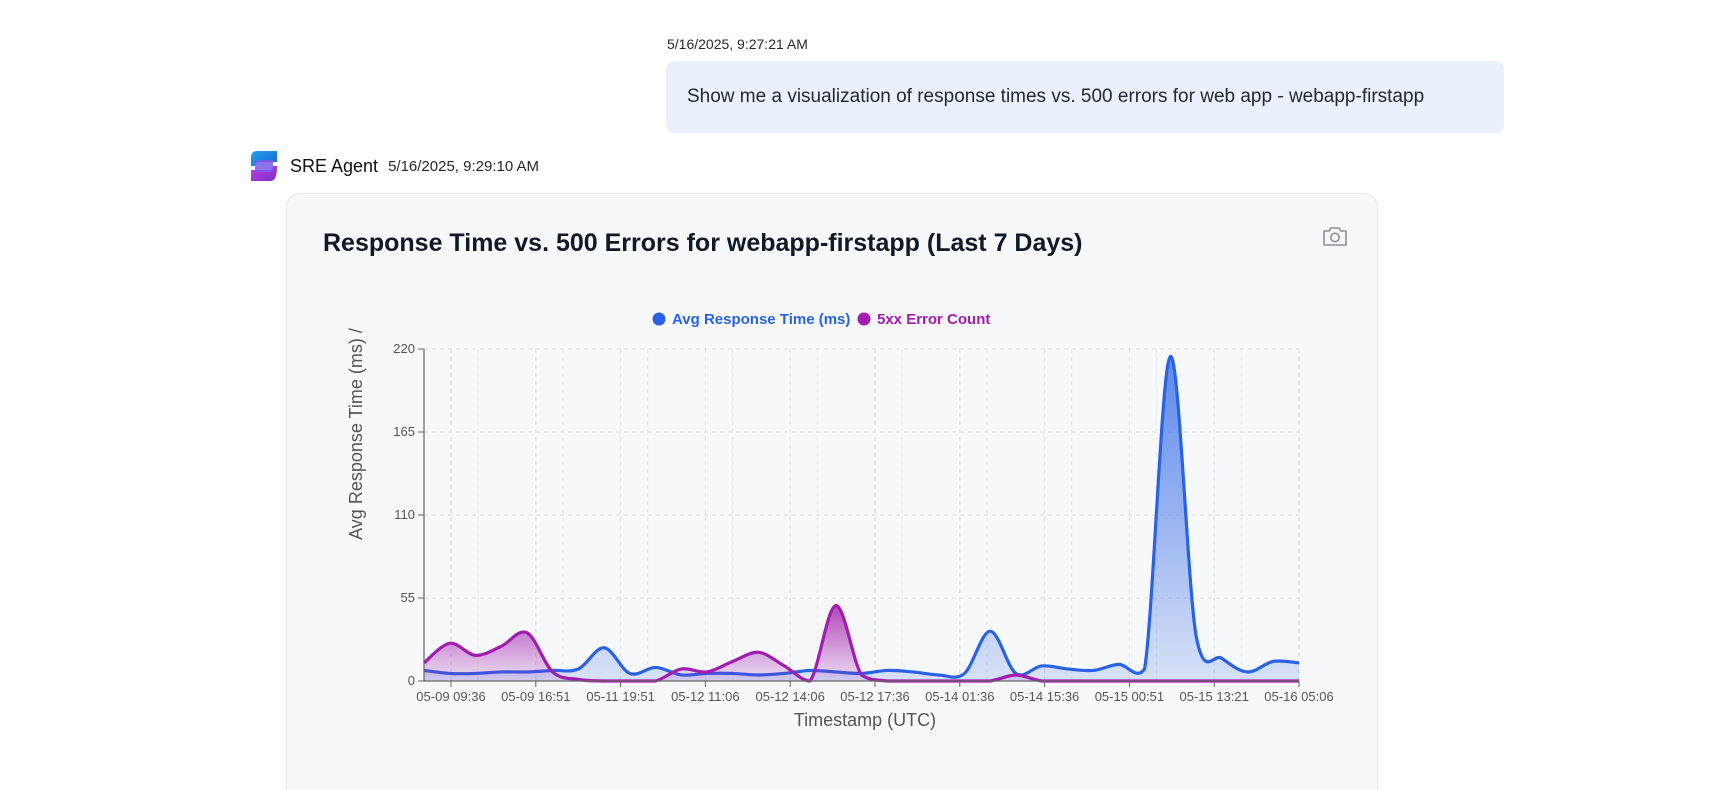 The height and width of the screenshot is (790, 1714). What do you see at coordinates (705, 696) in the screenshot?
I see `x-tick-label: 05-12 11:06` at bounding box center [705, 696].